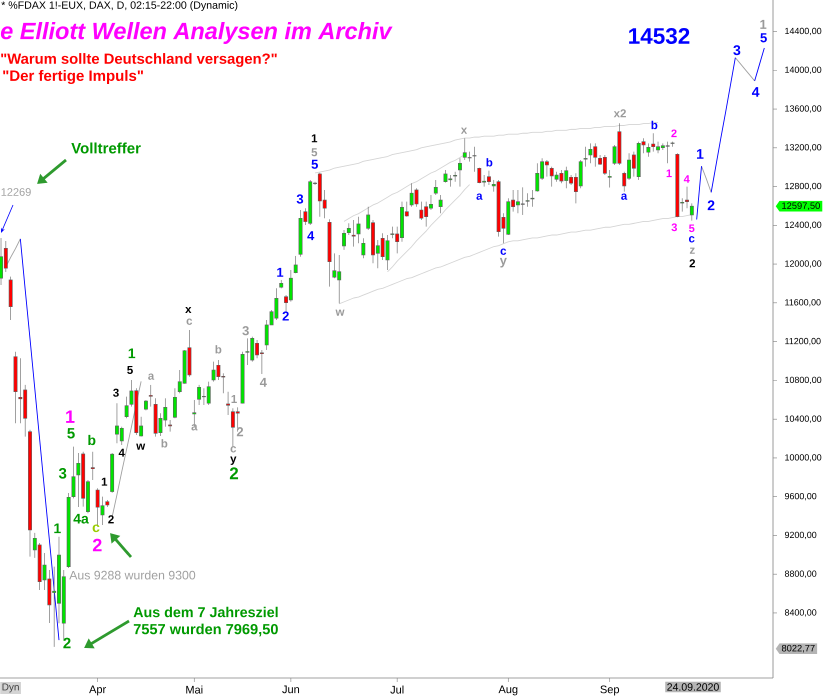  What do you see at coordinates (803, 342) in the screenshot?
I see `y-tick-label: 11200,00` at bounding box center [803, 342].